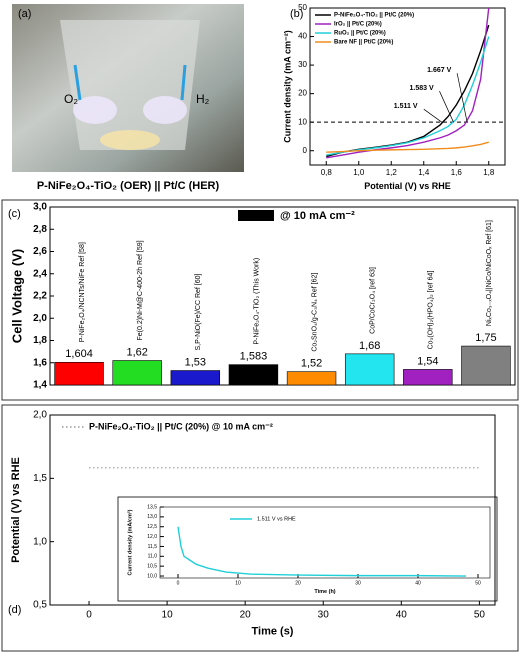 This screenshot has height=654, width=520. What do you see at coordinates (273, 632) in the screenshot?
I see `x-axis-label: Time (s)` at bounding box center [273, 632].